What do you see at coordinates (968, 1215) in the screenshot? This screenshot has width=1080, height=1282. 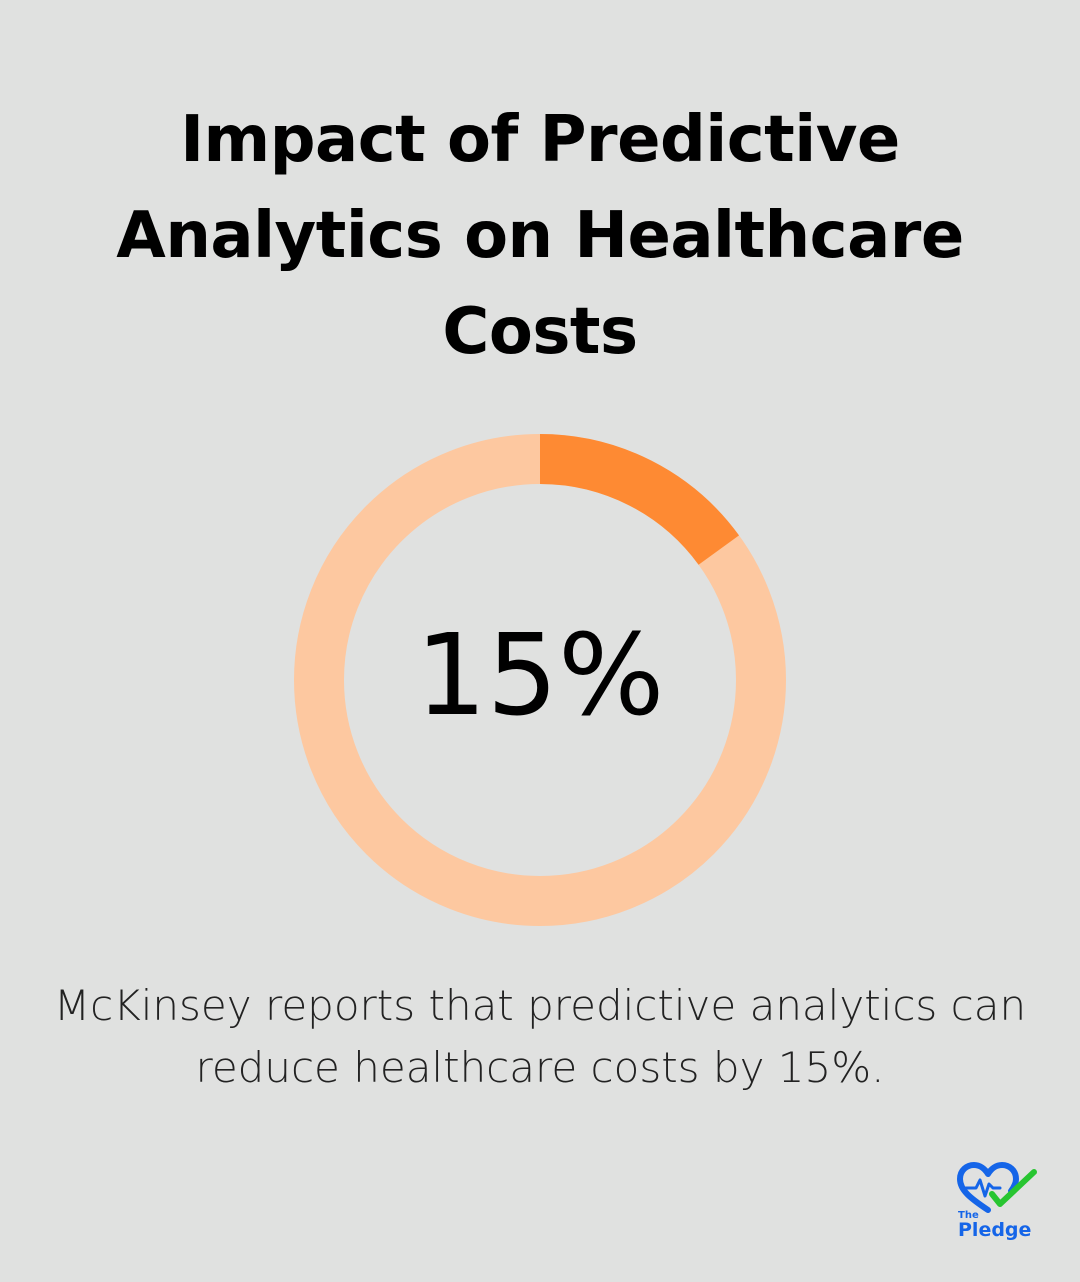 I see `logo-small-text: The` at bounding box center [968, 1215].